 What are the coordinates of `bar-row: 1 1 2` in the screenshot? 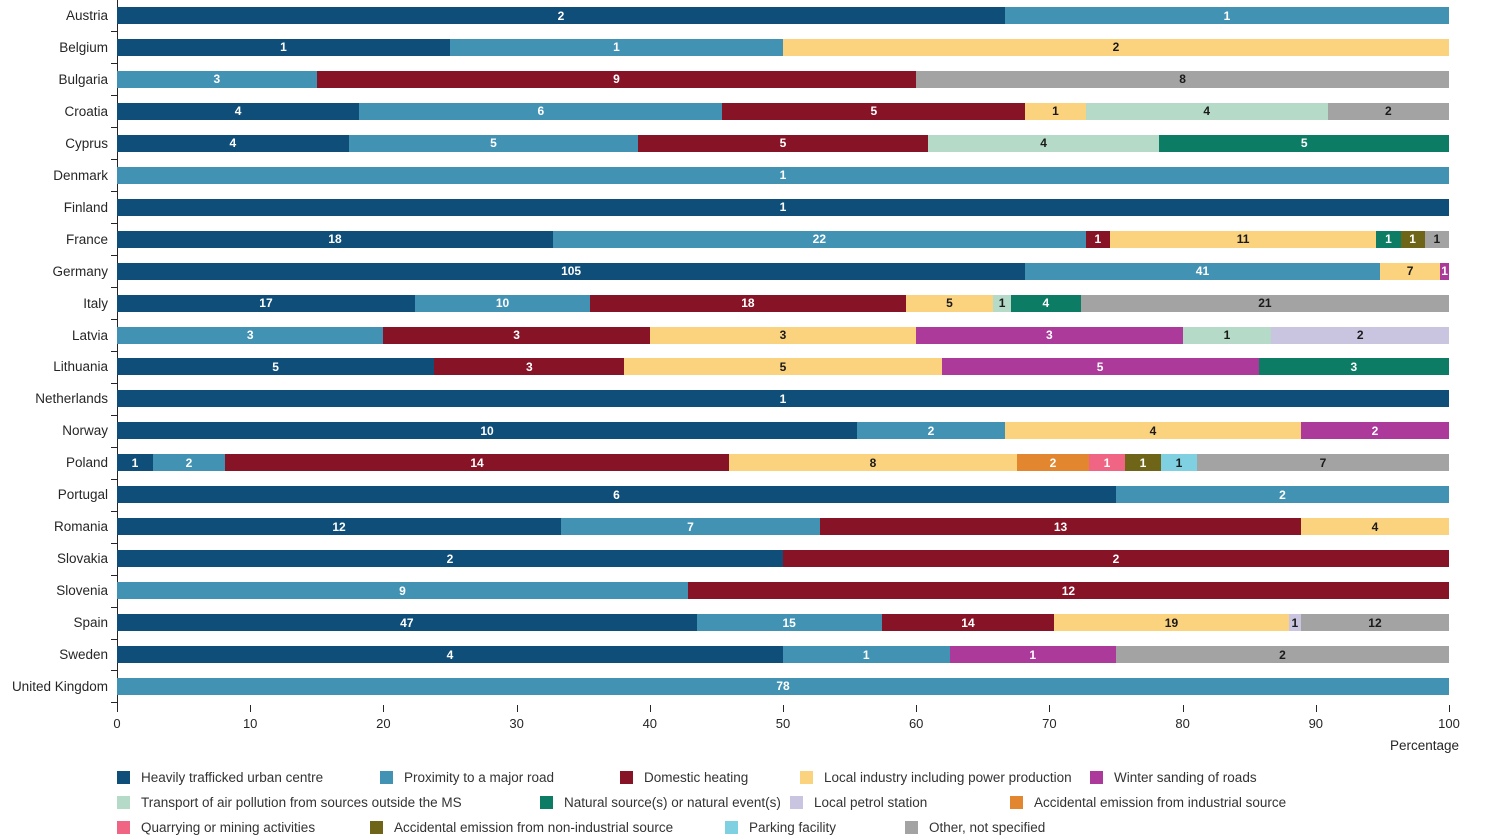 It's located at (783, 47).